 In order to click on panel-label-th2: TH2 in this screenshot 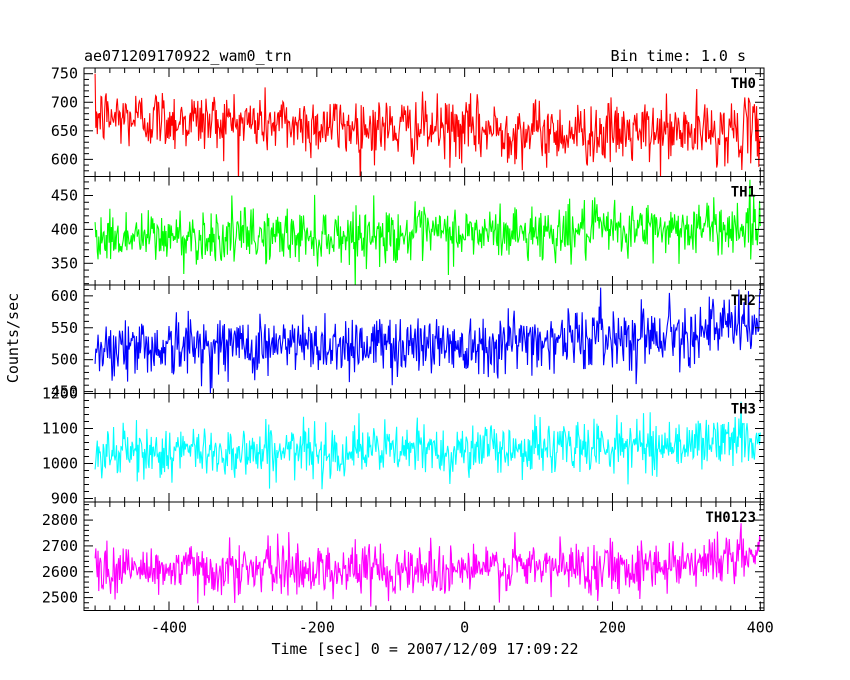, I will do `click(743, 301)`.